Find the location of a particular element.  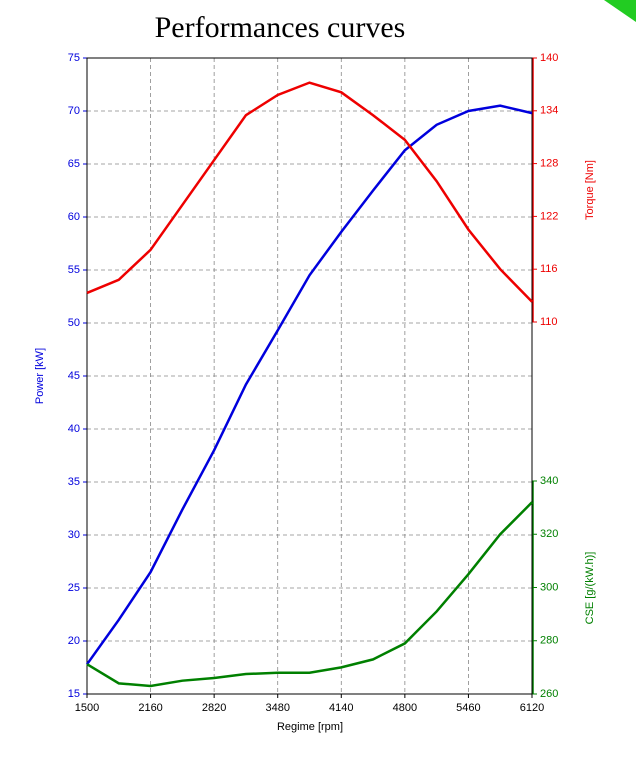

y2-tick-label: 140 is located at coordinates (549, 58).